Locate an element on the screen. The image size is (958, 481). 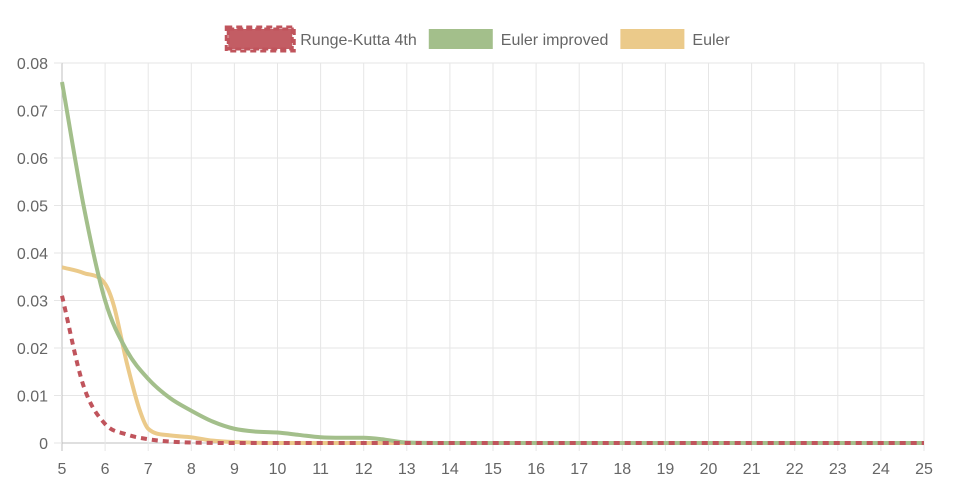
legend-label: Runge-Kutta 4th is located at coordinates (358, 40).